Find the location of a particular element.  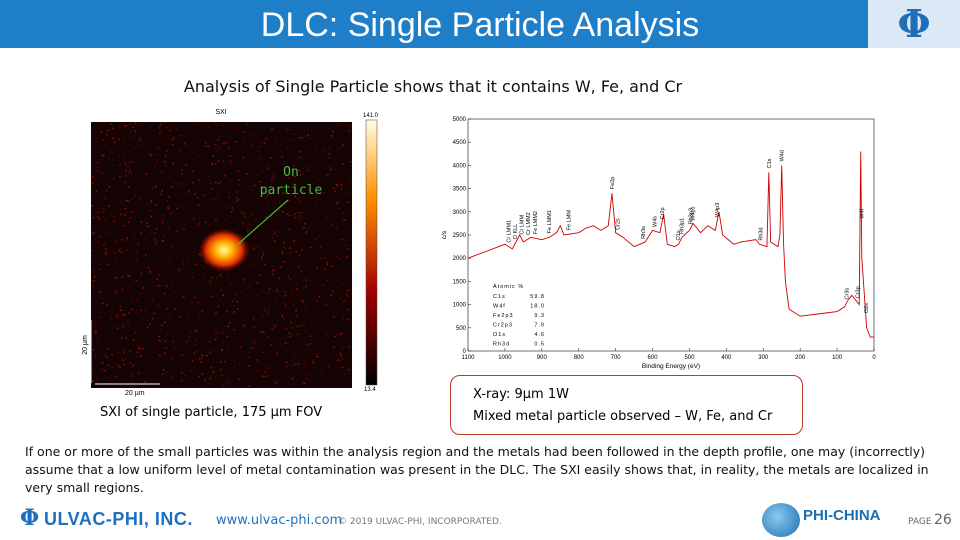

atomic-value: 7.9 is located at coordinates (539, 326).